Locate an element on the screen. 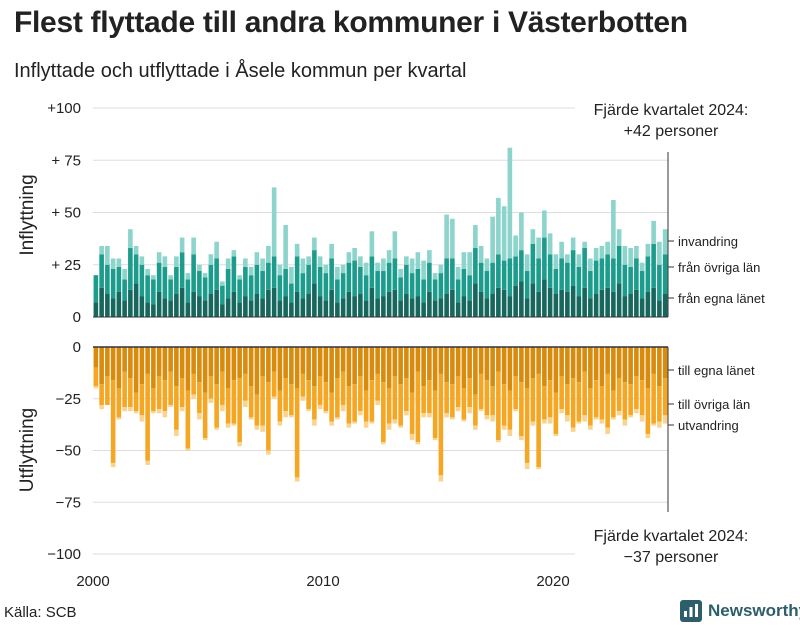  inflyttning-ytick-label: + 75 is located at coordinates (66, 160).